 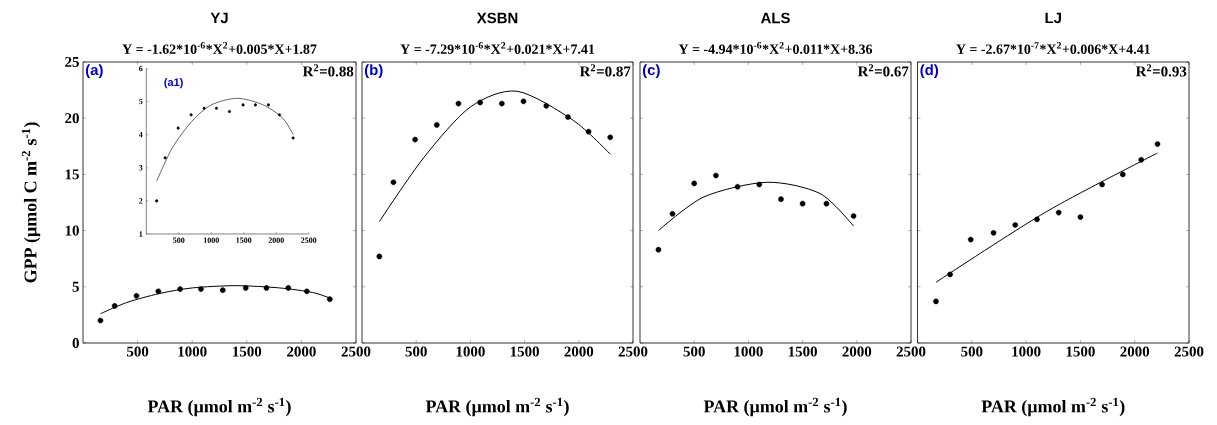 I want to click on chart-title: ALS, so click(x=775, y=18).